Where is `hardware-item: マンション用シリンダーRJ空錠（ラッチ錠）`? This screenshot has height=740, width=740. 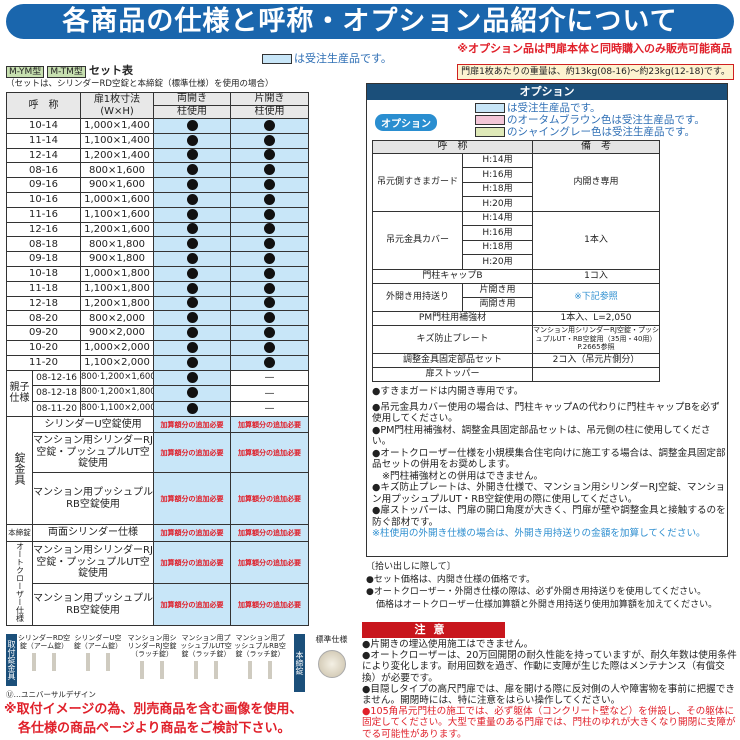
hardware-item: マンション用シリンダーRJ空錠（ラッチ錠） is located at coordinates (152, 661).